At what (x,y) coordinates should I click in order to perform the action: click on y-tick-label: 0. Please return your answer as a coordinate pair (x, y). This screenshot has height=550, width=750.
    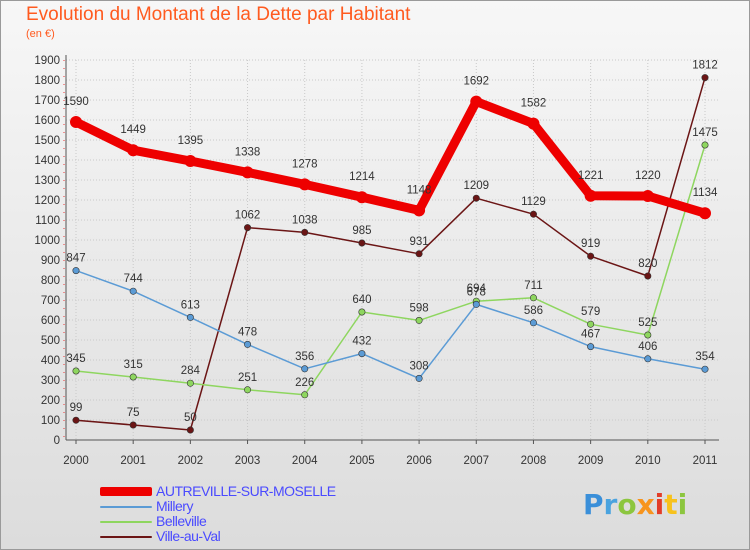
    Looking at the image, I should click on (57, 441).